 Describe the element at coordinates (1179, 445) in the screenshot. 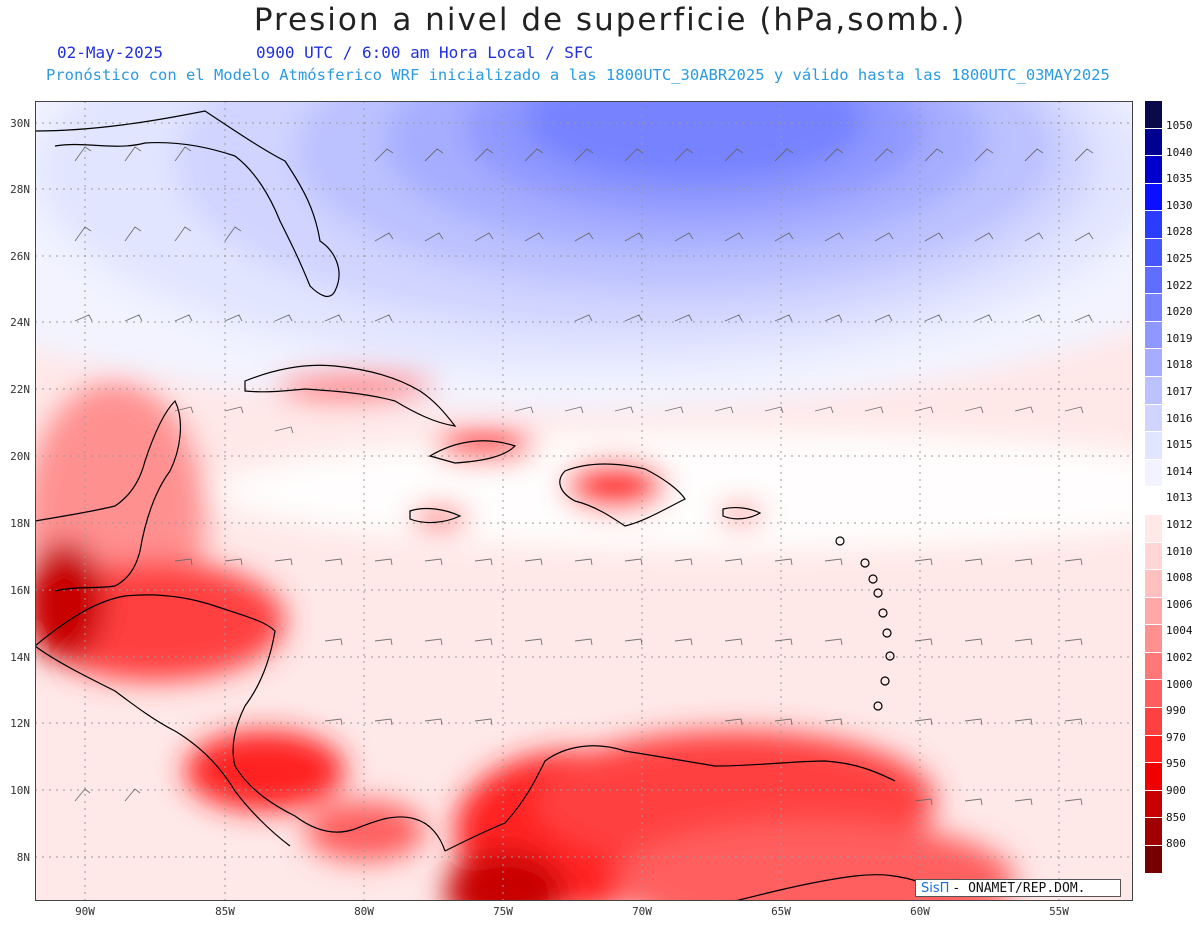

I see `colorbar-level-label: 1015` at that location.